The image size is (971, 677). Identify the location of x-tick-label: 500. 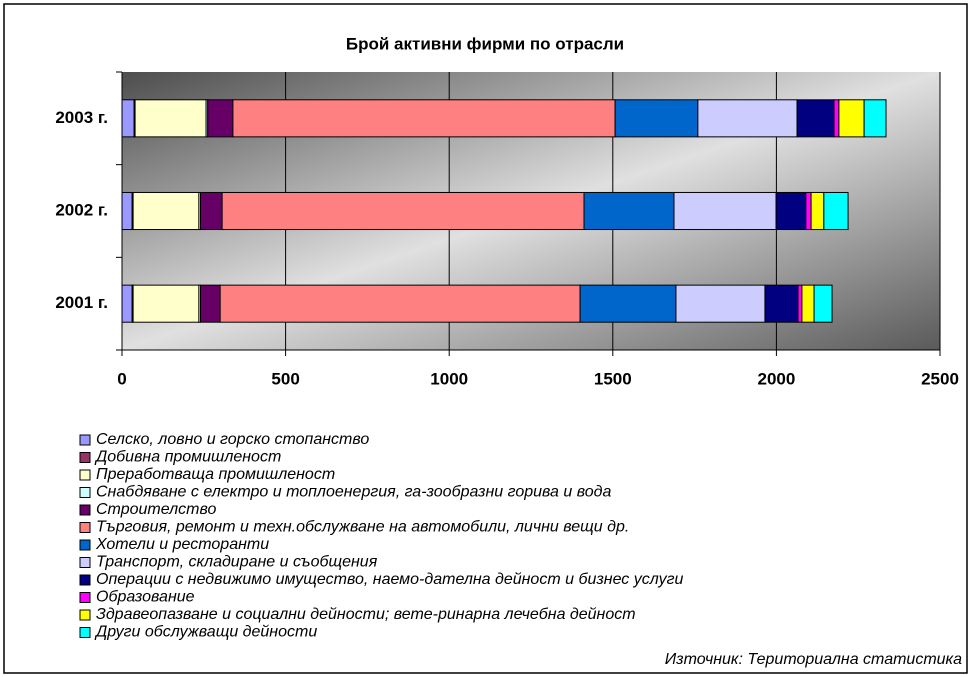
(285, 378).